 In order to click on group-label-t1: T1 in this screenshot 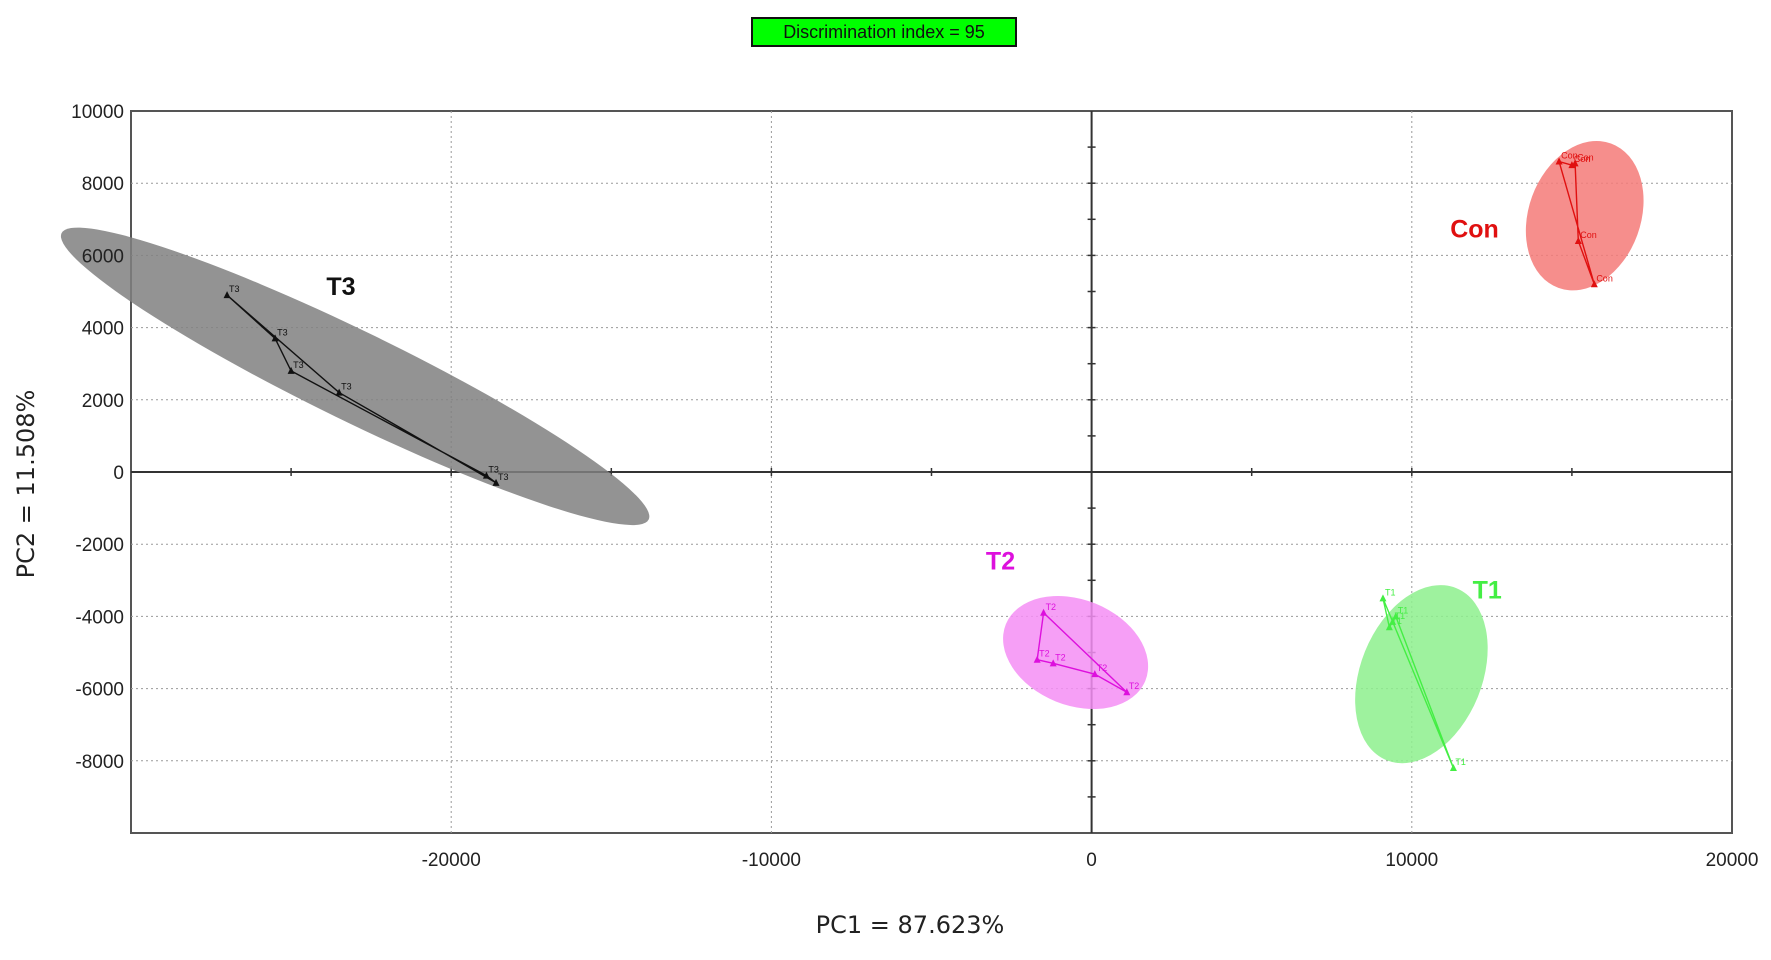, I will do `click(1487, 590)`.